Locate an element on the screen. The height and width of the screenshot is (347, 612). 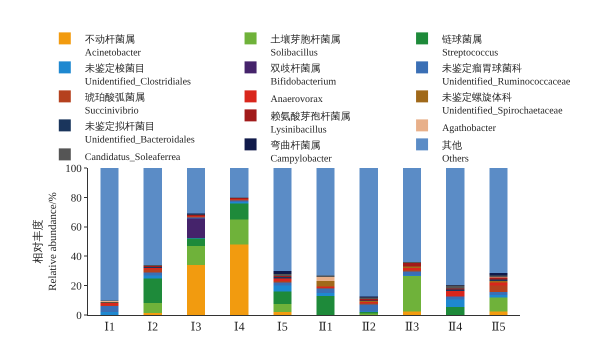
x-tick-label: Ⅰ3 is located at coordinates (196, 326).